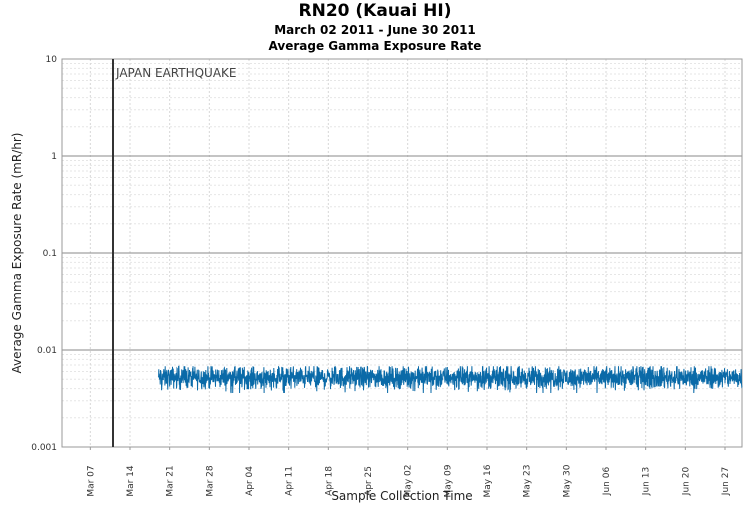  I want to click on chart-subtitle-2: Average Gamma Exposure Rate, so click(375, 46).